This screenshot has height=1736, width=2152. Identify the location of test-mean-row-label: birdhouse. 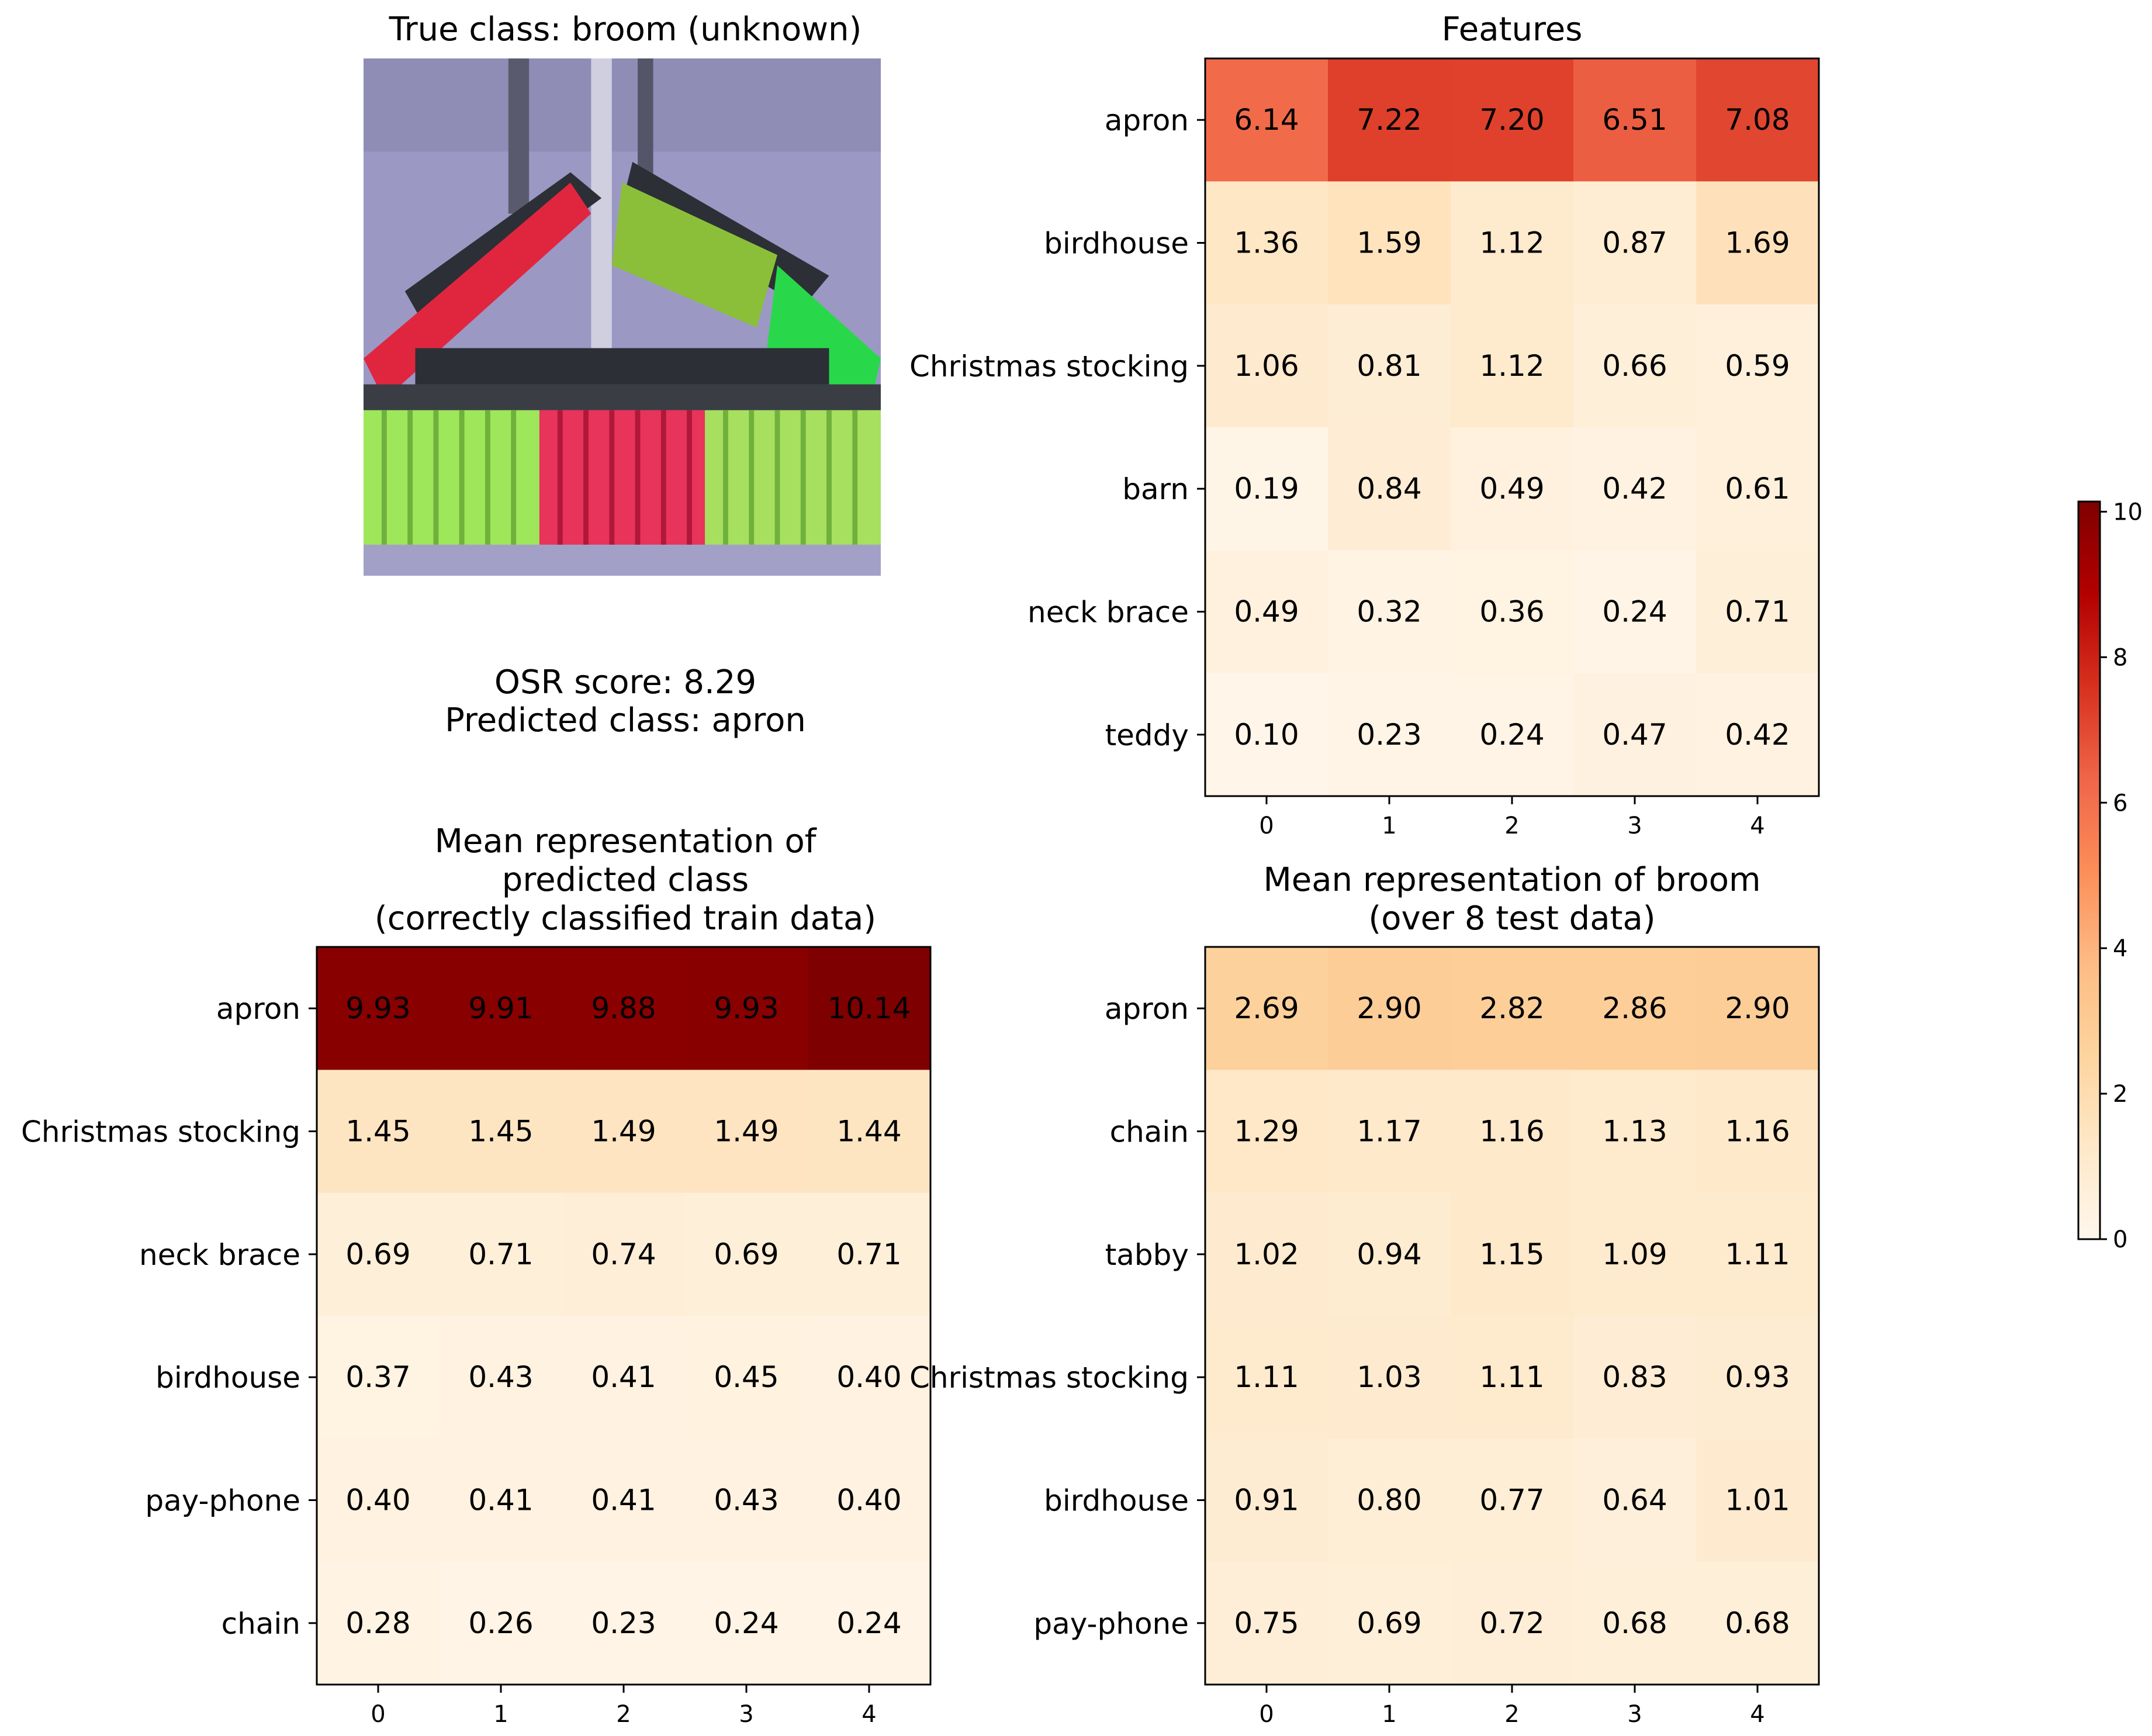
(1116, 1501).